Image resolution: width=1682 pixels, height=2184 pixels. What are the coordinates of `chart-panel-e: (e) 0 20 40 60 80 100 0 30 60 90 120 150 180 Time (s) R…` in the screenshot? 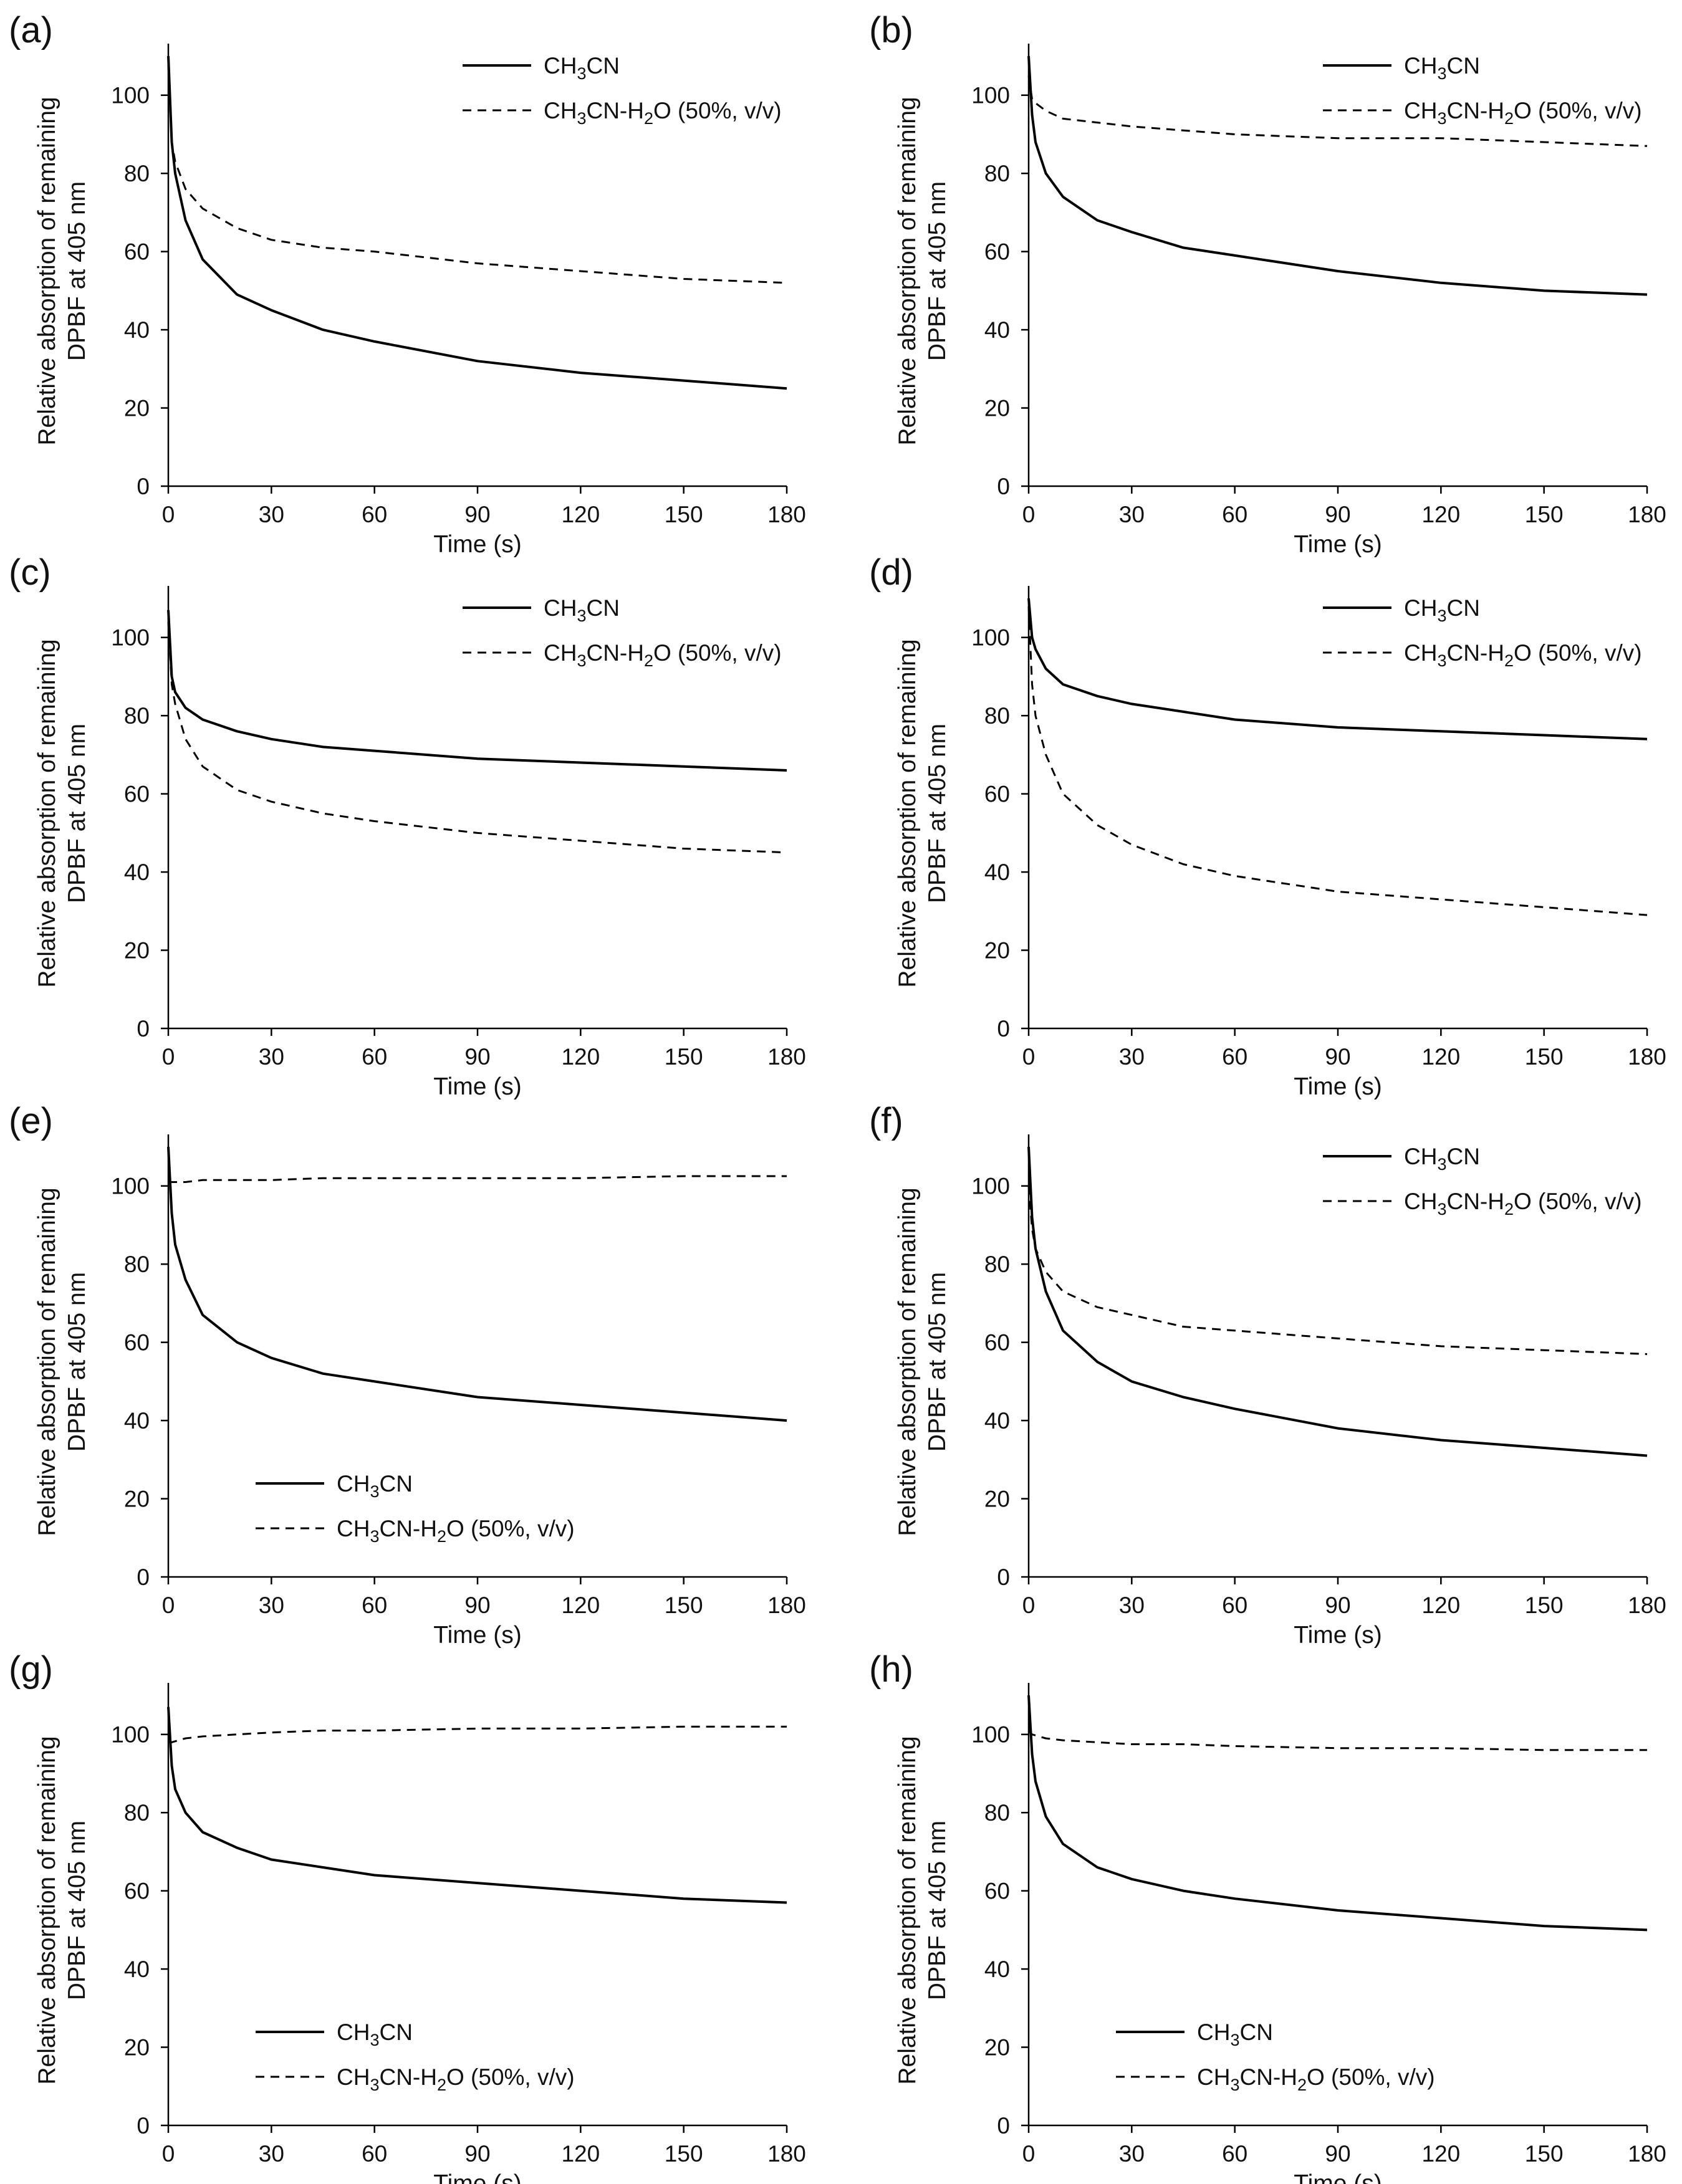 It's located at (408, 1375).